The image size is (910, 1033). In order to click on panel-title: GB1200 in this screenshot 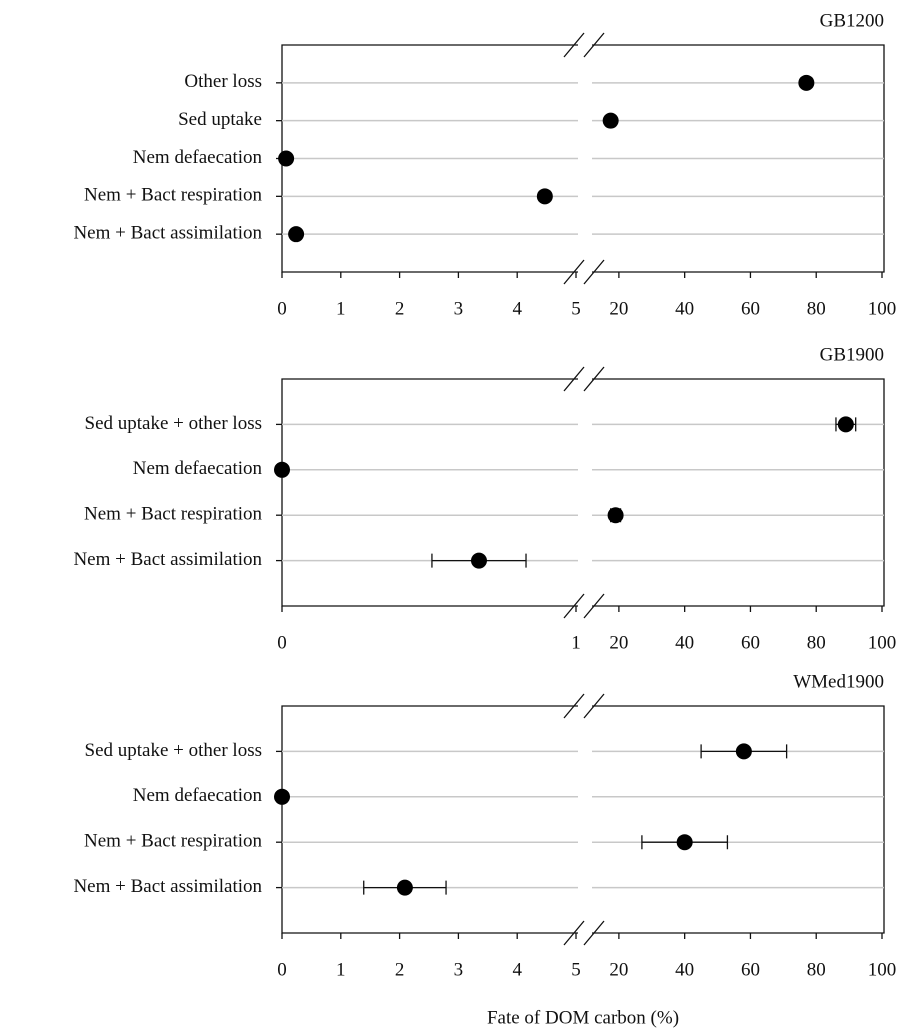, I will do `click(852, 20)`.